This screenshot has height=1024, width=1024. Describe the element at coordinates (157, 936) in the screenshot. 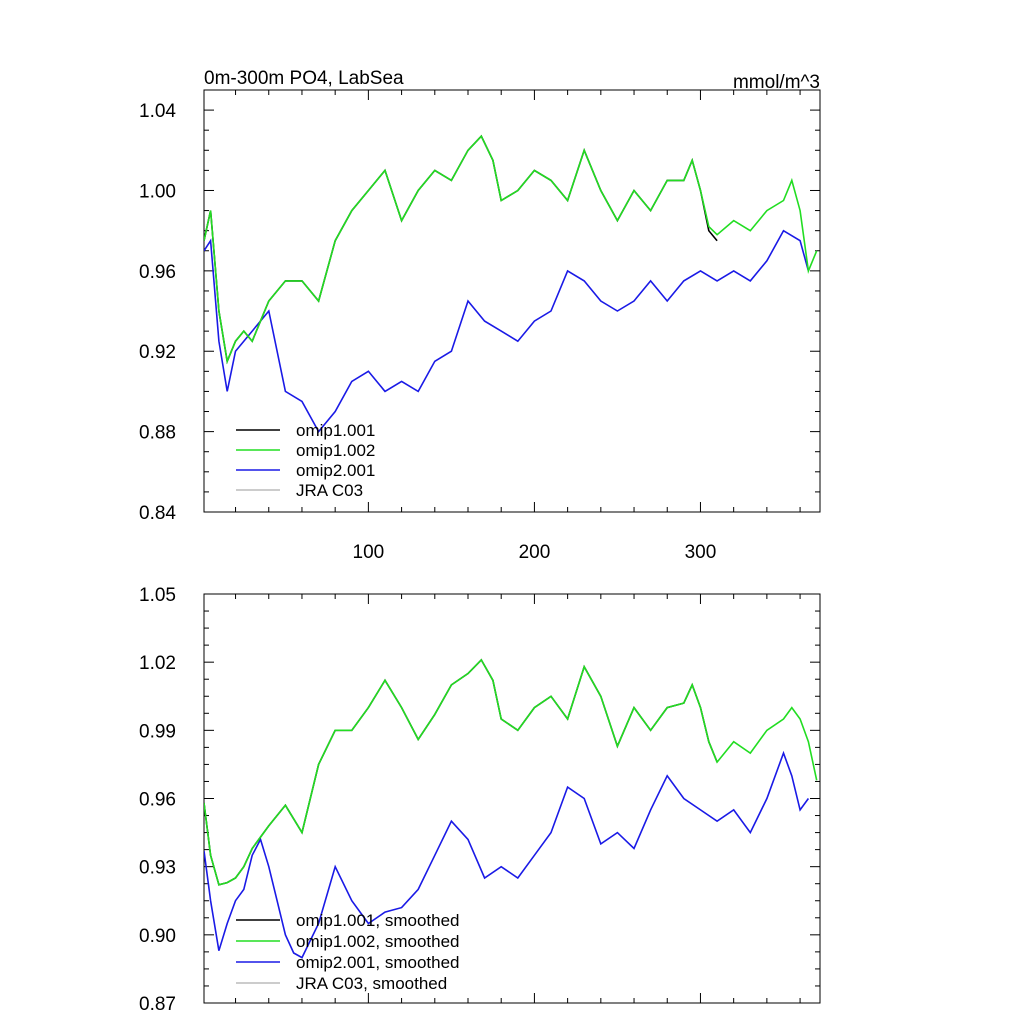

I see `y-tick-label: 0.90` at that location.